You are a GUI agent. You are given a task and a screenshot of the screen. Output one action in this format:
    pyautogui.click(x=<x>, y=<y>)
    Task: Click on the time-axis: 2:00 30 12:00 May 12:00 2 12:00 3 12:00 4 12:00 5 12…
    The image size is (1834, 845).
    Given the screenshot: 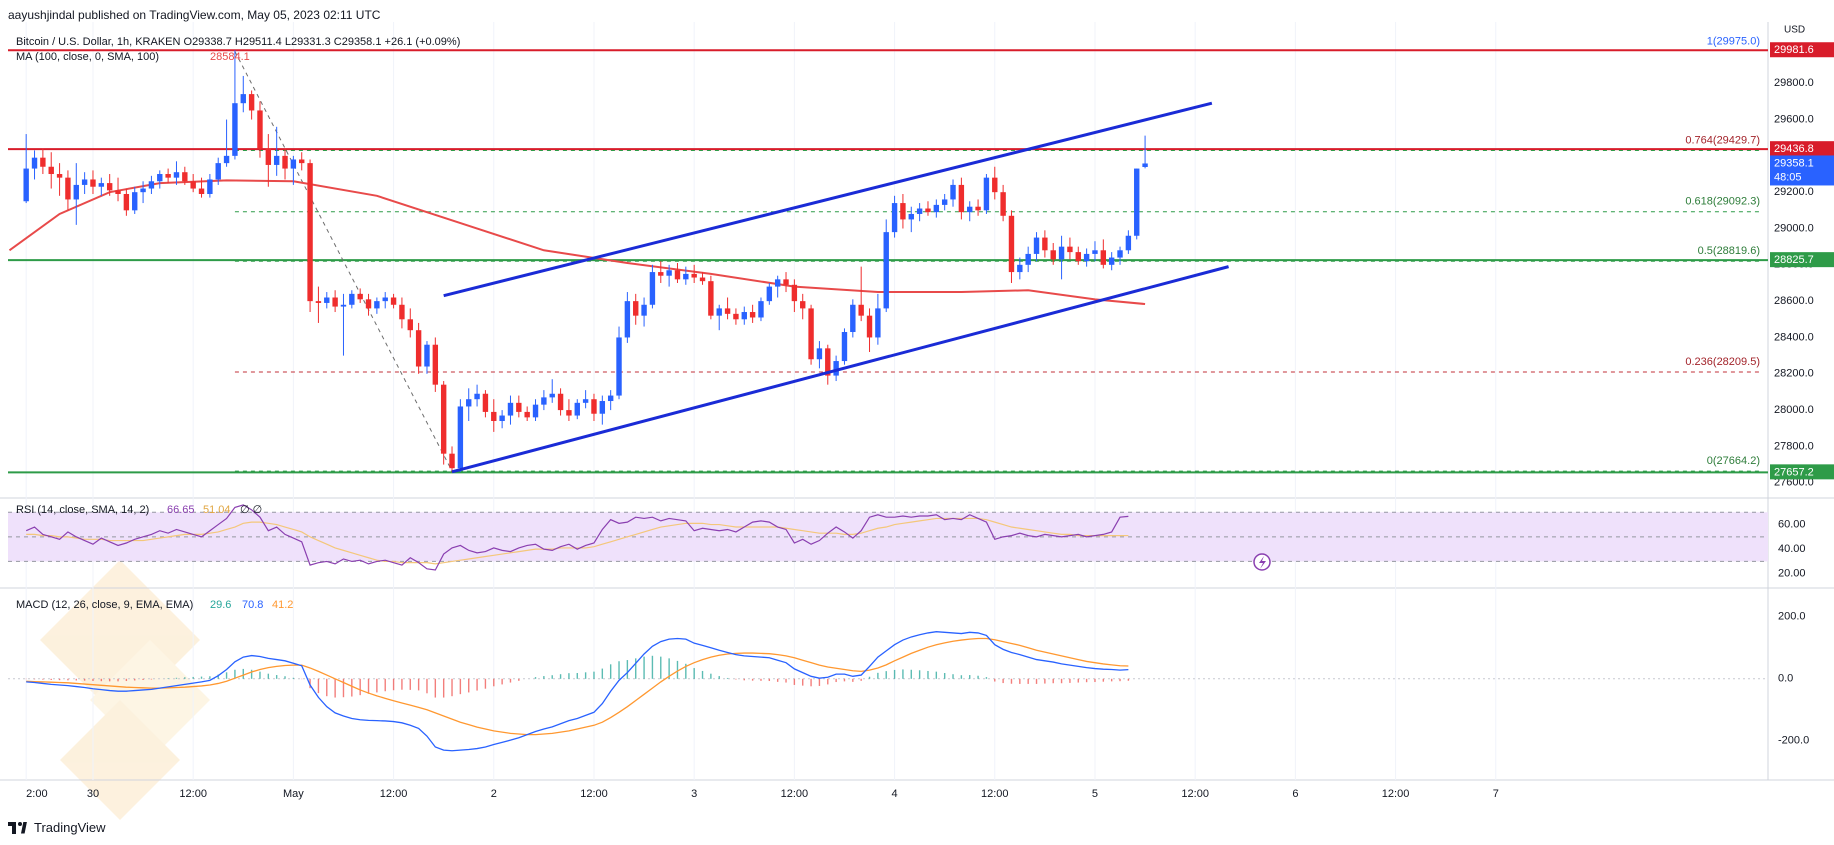 What is the action you would take?
    pyautogui.click(x=762, y=794)
    